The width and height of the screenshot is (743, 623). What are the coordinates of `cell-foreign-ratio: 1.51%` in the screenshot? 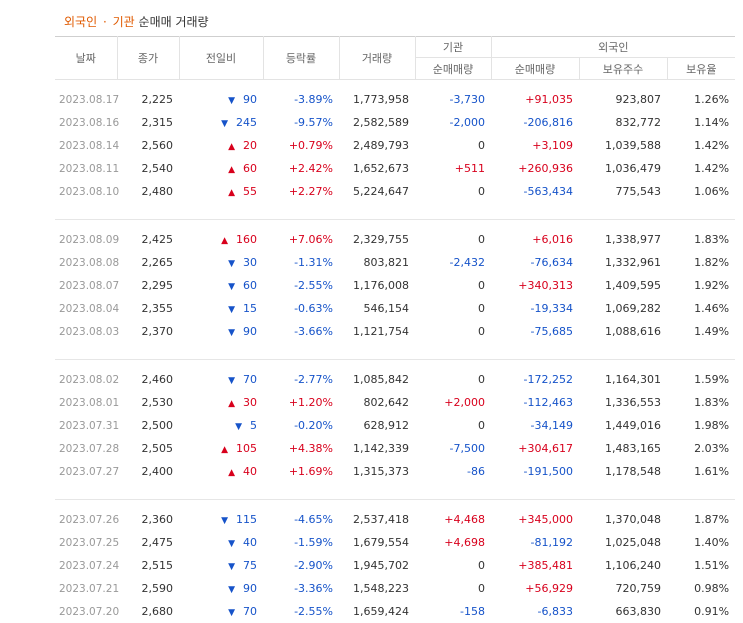 It's located at (701, 565).